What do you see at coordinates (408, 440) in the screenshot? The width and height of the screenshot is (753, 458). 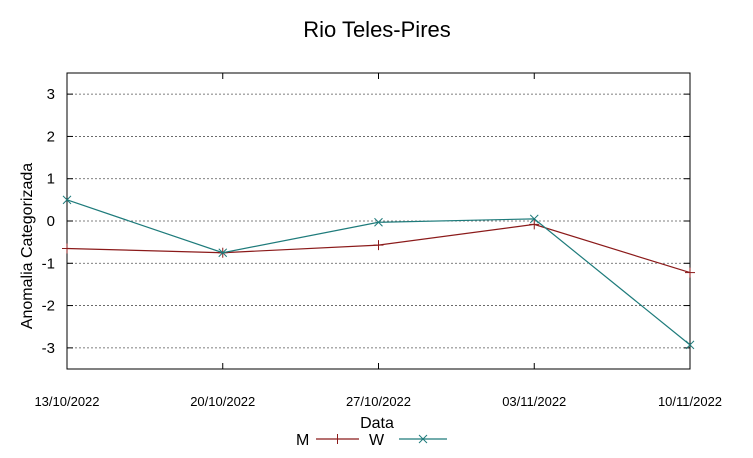 I see `legend-entry-w: W` at bounding box center [408, 440].